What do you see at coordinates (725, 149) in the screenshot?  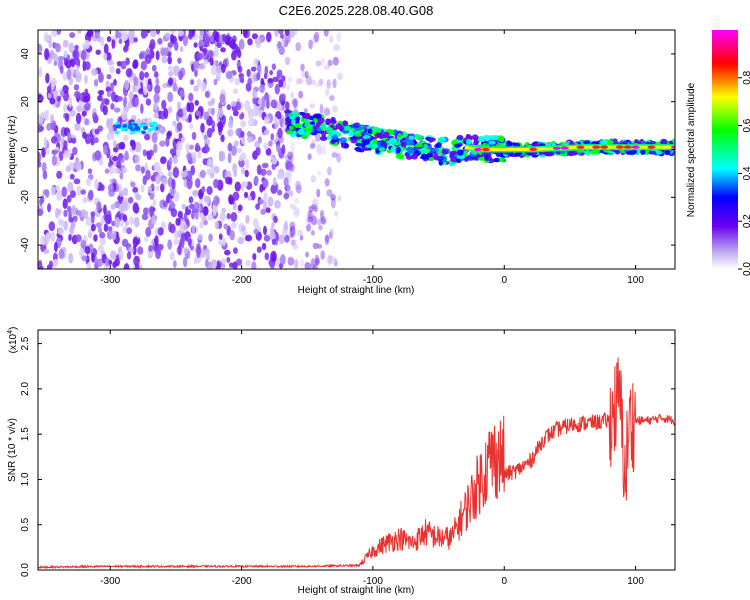 I see `colorbar-gradient` at bounding box center [725, 149].